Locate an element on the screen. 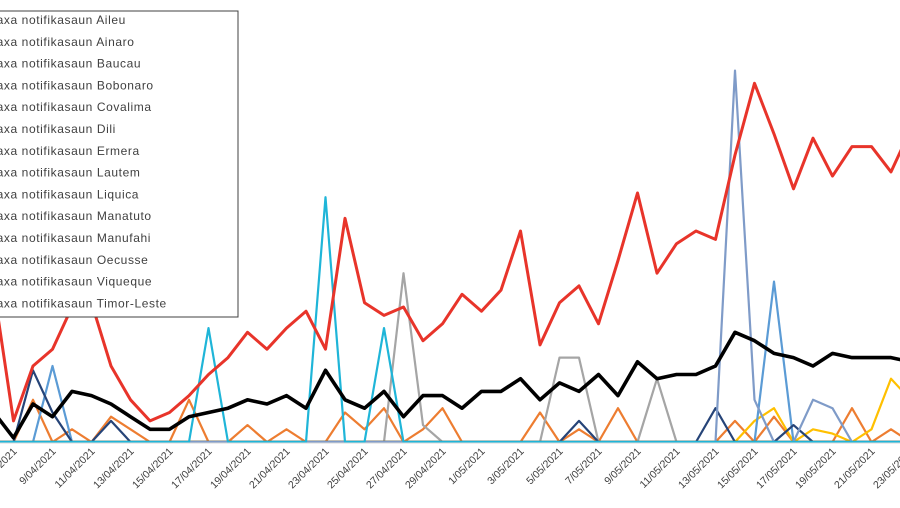 The image size is (900, 508). x-tick-label: 23/04/2021 is located at coordinates (309, 469).